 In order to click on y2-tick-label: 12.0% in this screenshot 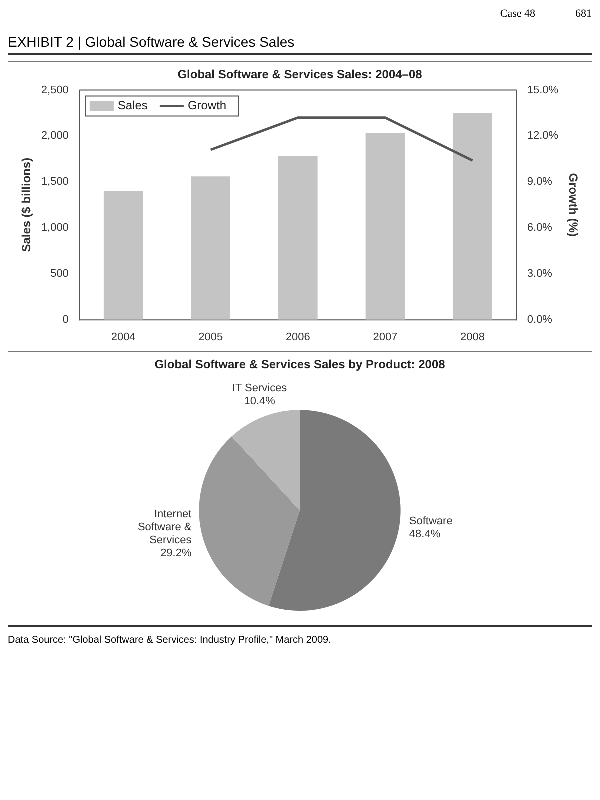, I will do `click(543, 136)`.